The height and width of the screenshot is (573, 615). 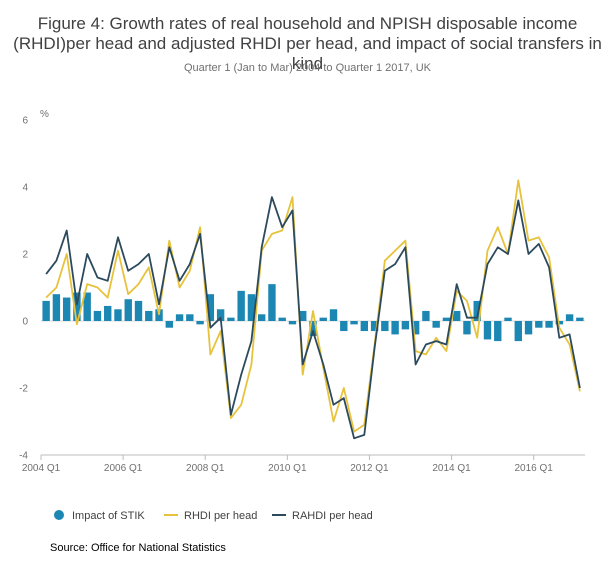 What do you see at coordinates (23, 389) in the screenshot?
I see `y-tick-label: -2` at bounding box center [23, 389].